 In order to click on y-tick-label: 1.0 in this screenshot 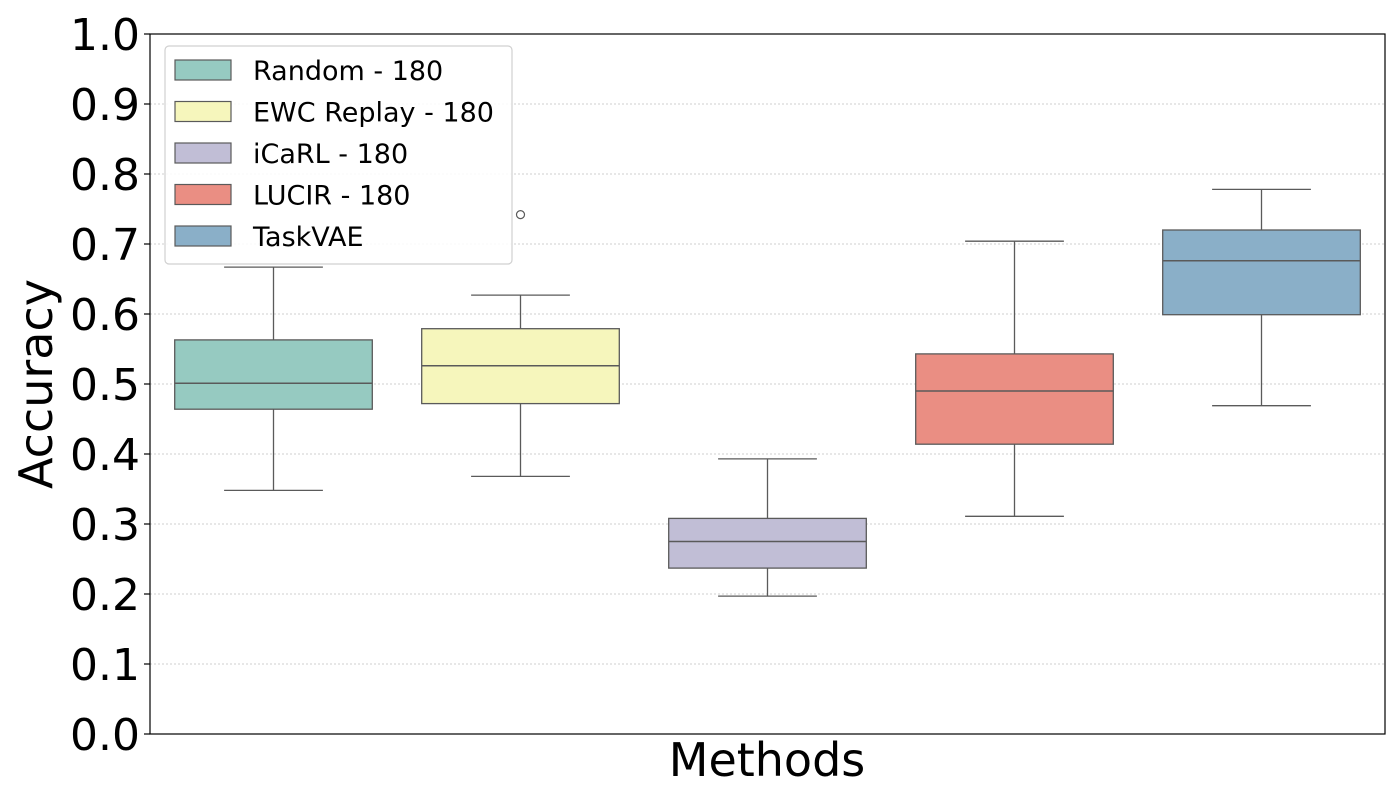, I will do `click(105, 35)`.